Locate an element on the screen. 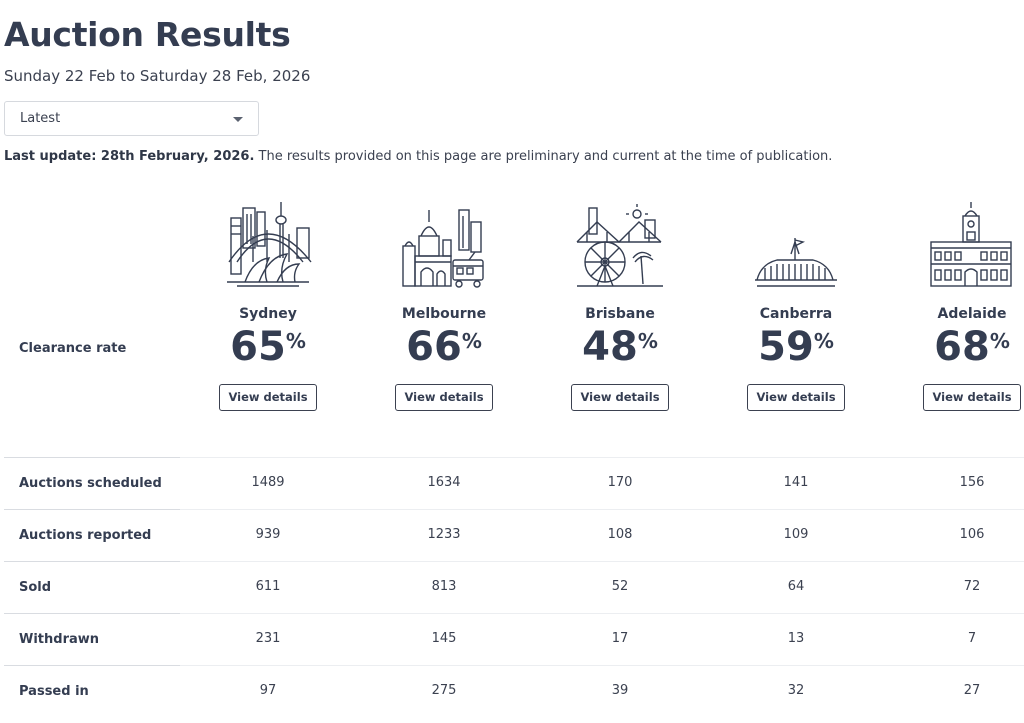 Image resolution: width=1024 pixels, height=723 pixels. table-row: Auctions scheduled 1489 1634 170 141 156 is located at coordinates (514, 483).